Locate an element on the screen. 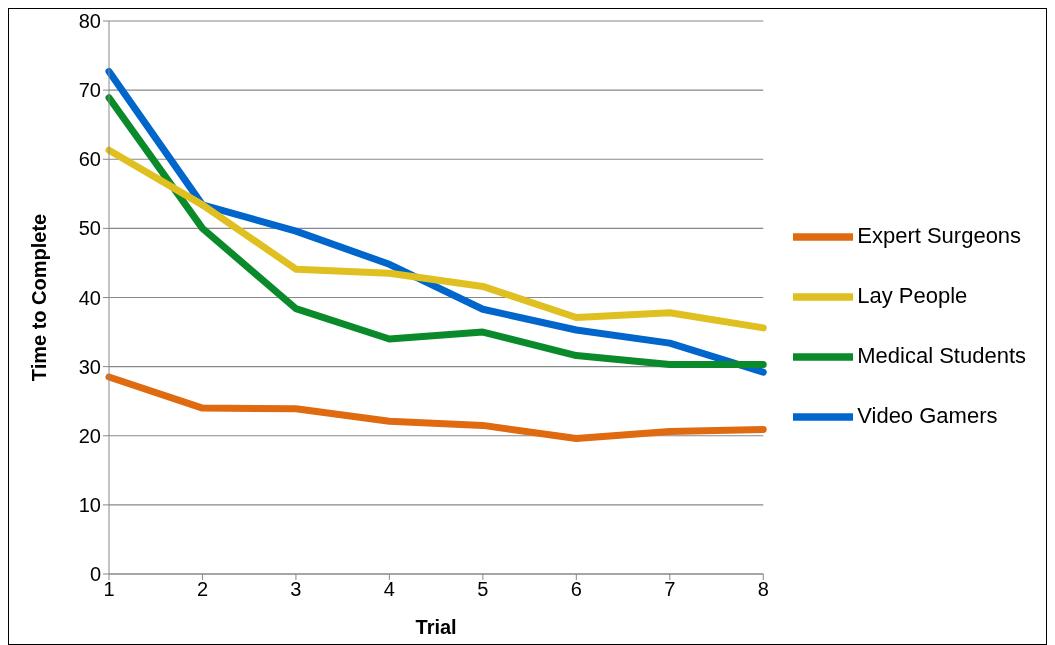  y-tick-label: 60 is located at coordinates (89, 159).